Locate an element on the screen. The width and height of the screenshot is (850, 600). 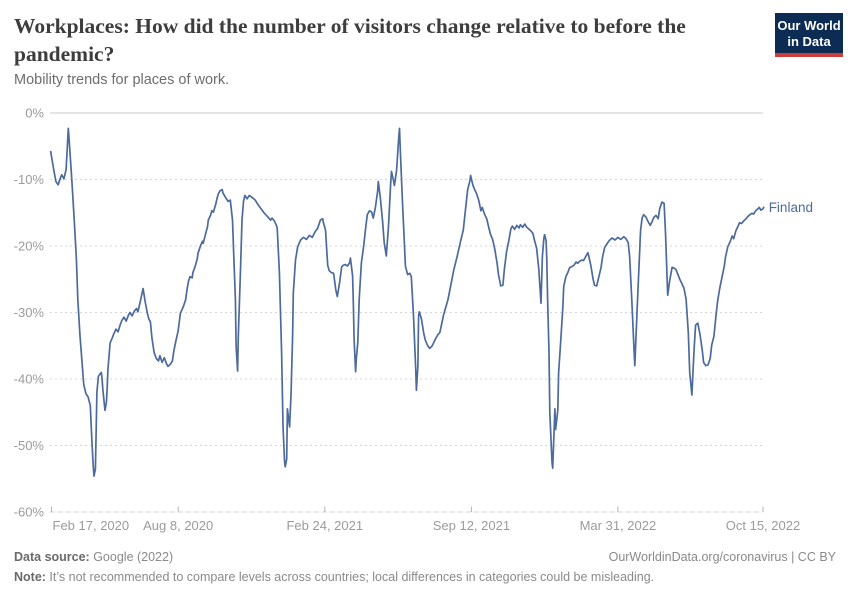
chart-subtitle: Mobility trends for places of work. is located at coordinates (122, 80).